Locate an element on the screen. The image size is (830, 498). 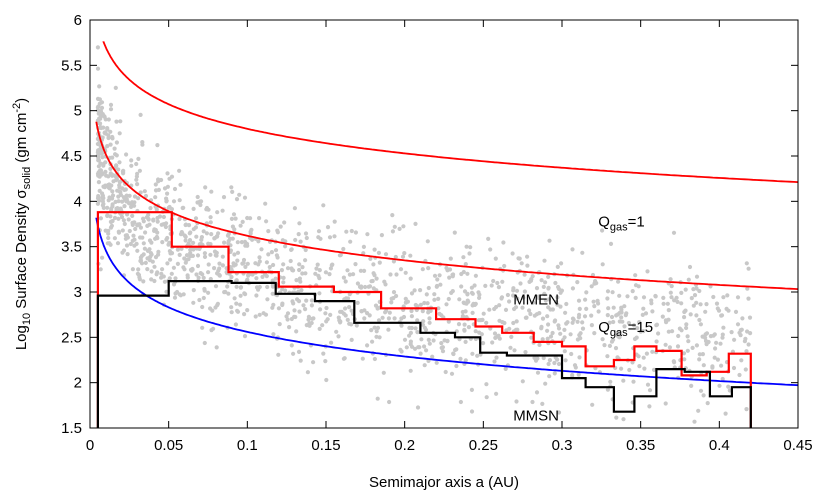
y-tick-label: 3 is located at coordinates (78, 292).